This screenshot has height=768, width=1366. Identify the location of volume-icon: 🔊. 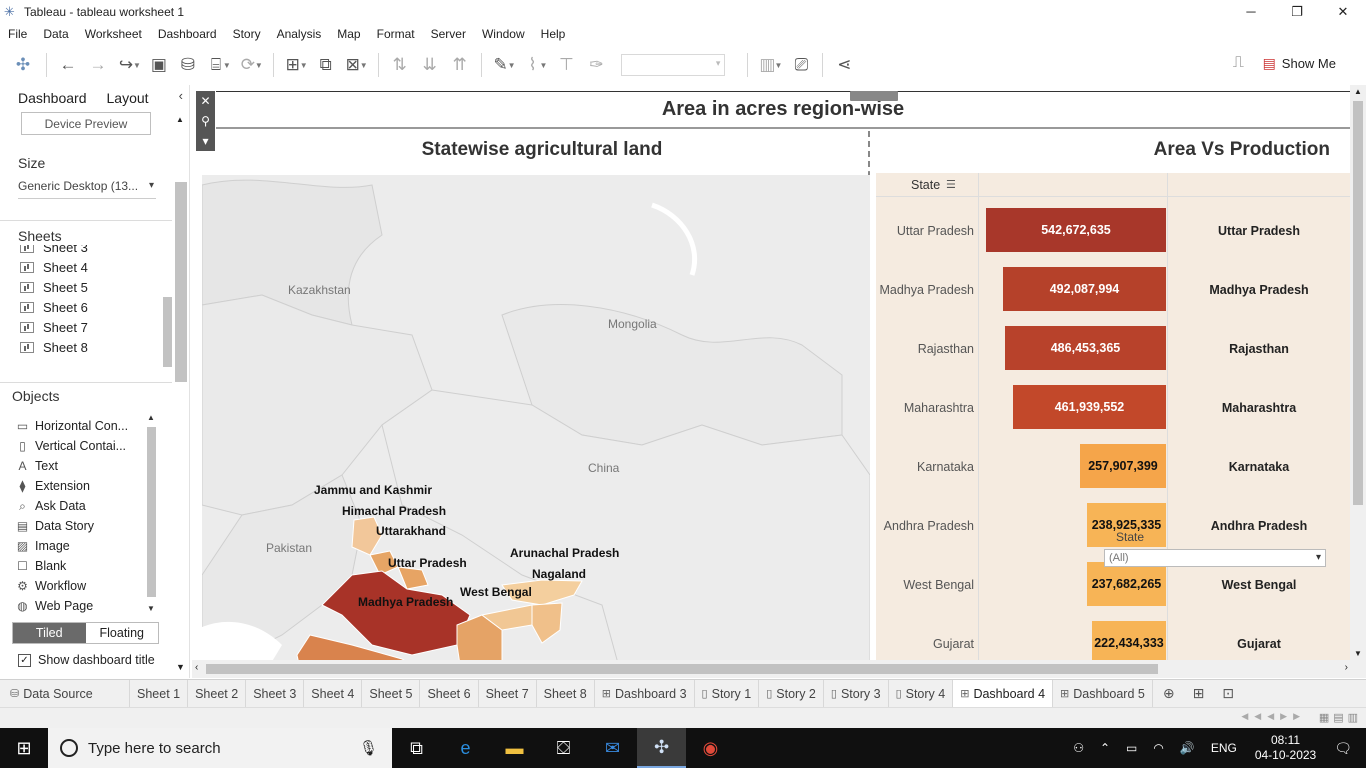
(1187, 748).